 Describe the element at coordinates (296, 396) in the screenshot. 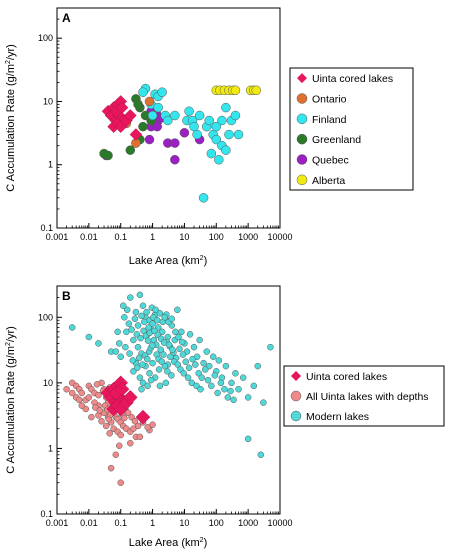

I see `legend-marker` at that location.